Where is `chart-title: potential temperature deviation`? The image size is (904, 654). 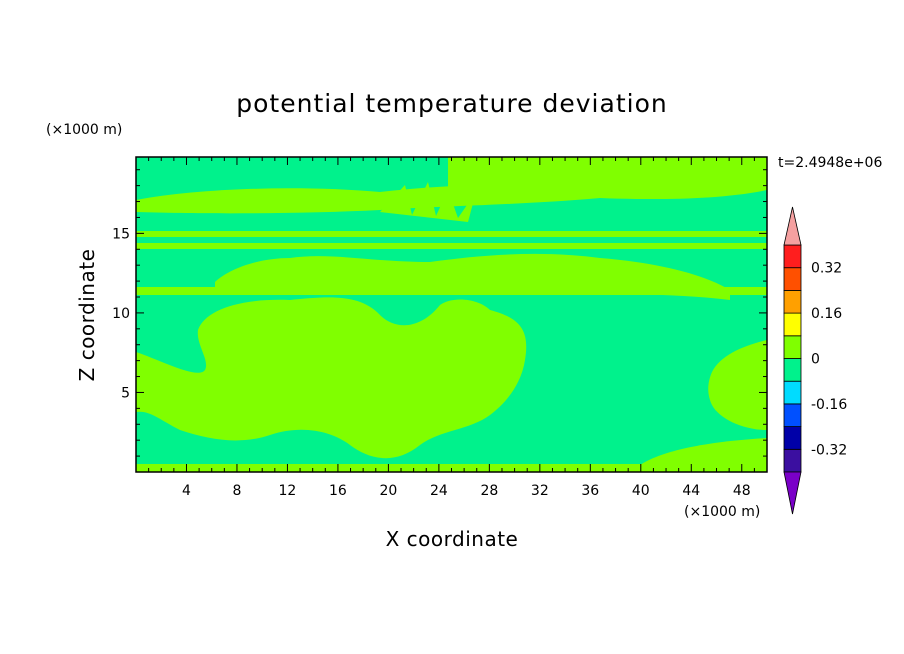 chart-title: potential temperature deviation is located at coordinates (451, 103).